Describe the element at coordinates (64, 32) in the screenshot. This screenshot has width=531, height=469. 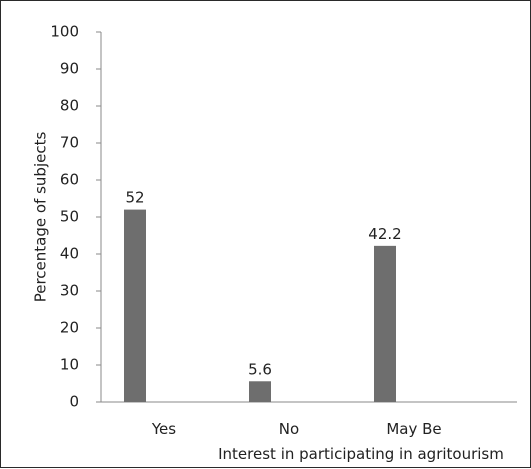
I see `y-tick-label: 100` at that location.